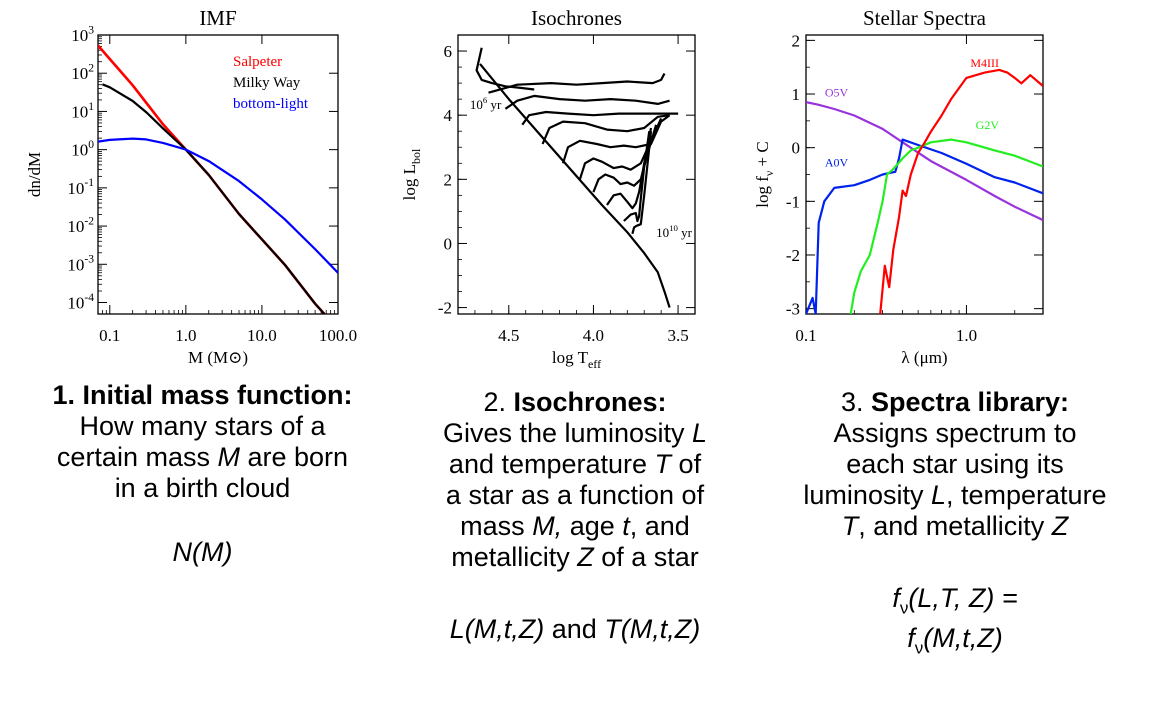  Describe the element at coordinates (80, 187) in the screenshot. I see `imf-ytick-label: 10⁻¹` at that location.